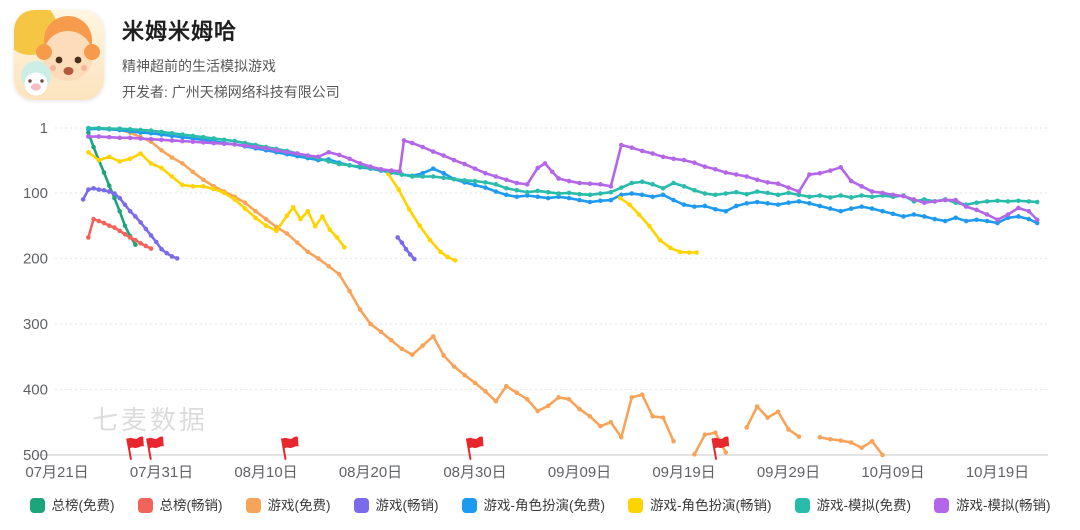  I want to click on legend-label-zongbang-paid: 总榜(畅销), so click(191, 505).